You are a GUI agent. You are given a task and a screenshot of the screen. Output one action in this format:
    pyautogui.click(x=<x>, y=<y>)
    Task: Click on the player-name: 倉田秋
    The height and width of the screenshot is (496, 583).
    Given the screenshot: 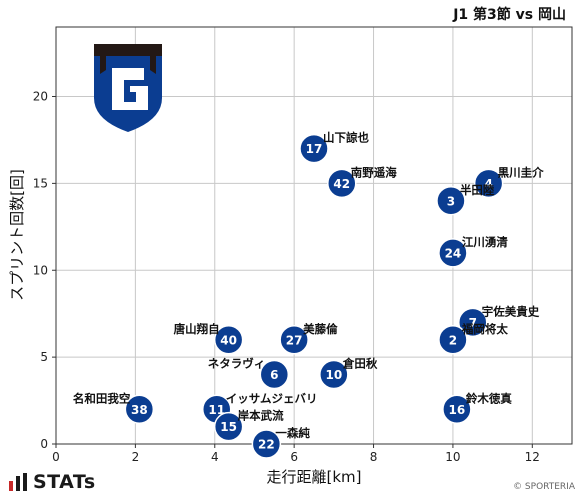 What is the action you would take?
    pyautogui.click(x=360, y=364)
    